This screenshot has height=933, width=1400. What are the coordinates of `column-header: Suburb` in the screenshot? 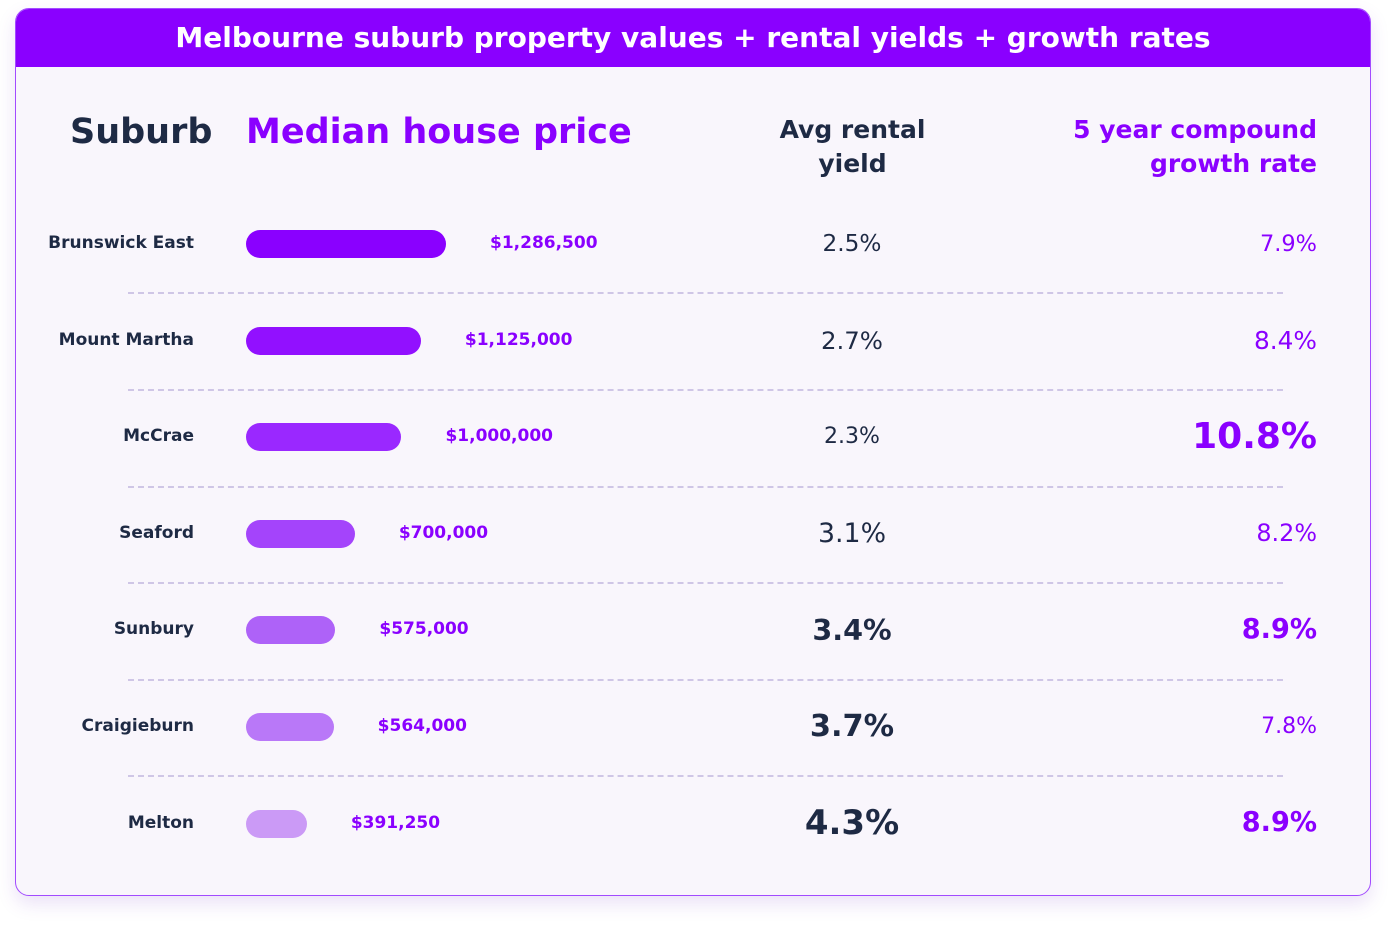 It's located at (141, 132).